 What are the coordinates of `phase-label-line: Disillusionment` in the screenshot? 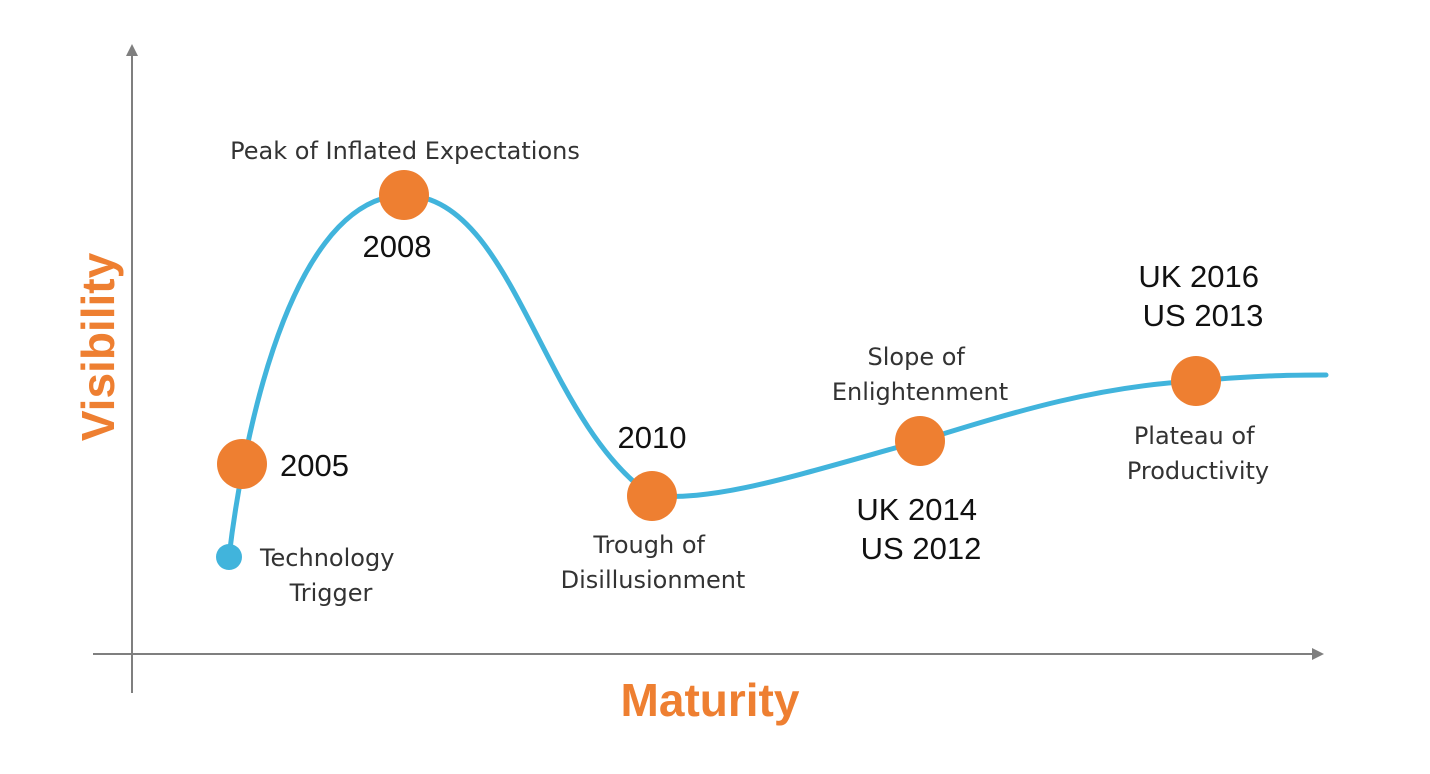 It's located at (653, 580).